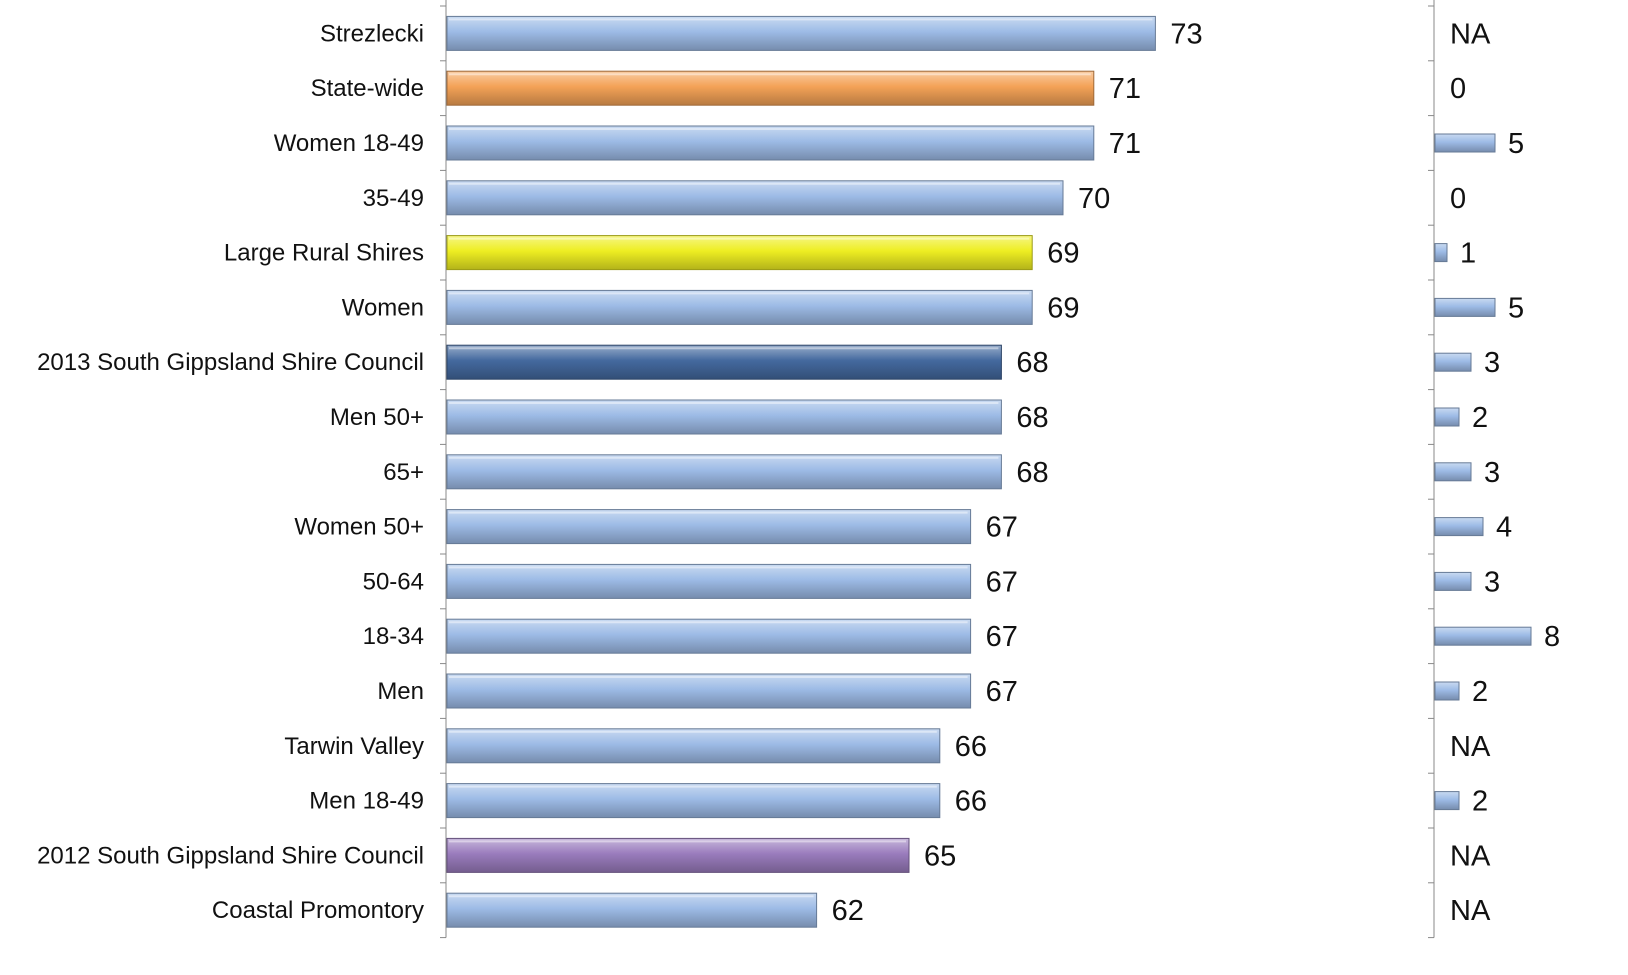 This screenshot has height=975, width=1628. Describe the element at coordinates (848, 911) in the screenshot. I see `value-label: 62` at that location.